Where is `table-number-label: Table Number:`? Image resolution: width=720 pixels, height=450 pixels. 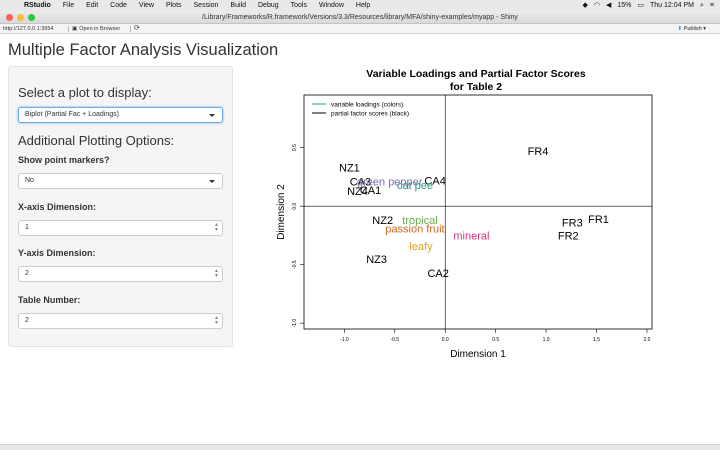 table-number-label: Table Number: is located at coordinates (49, 300).